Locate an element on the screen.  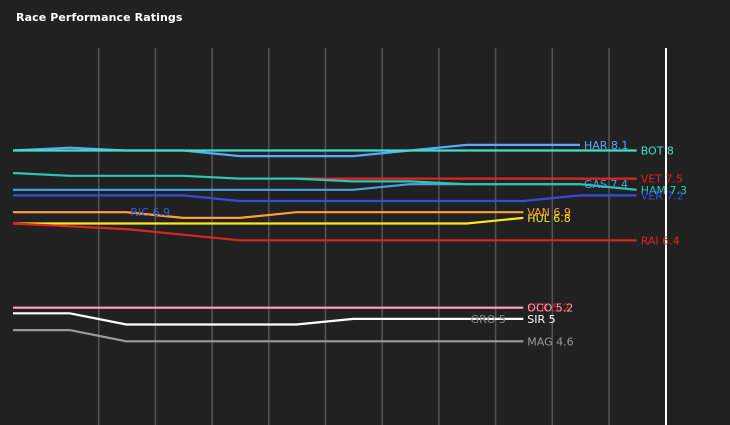
series-line-ver is located at coordinates (325, 198).